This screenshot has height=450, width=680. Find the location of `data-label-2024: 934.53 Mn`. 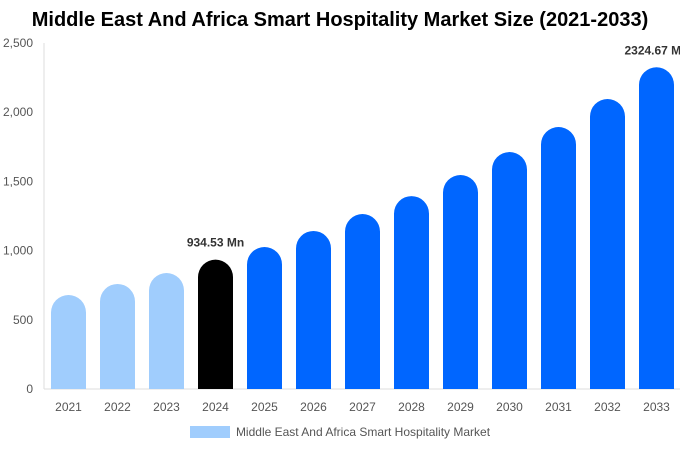

data-label-2024: 934.53 Mn is located at coordinates (215, 243).